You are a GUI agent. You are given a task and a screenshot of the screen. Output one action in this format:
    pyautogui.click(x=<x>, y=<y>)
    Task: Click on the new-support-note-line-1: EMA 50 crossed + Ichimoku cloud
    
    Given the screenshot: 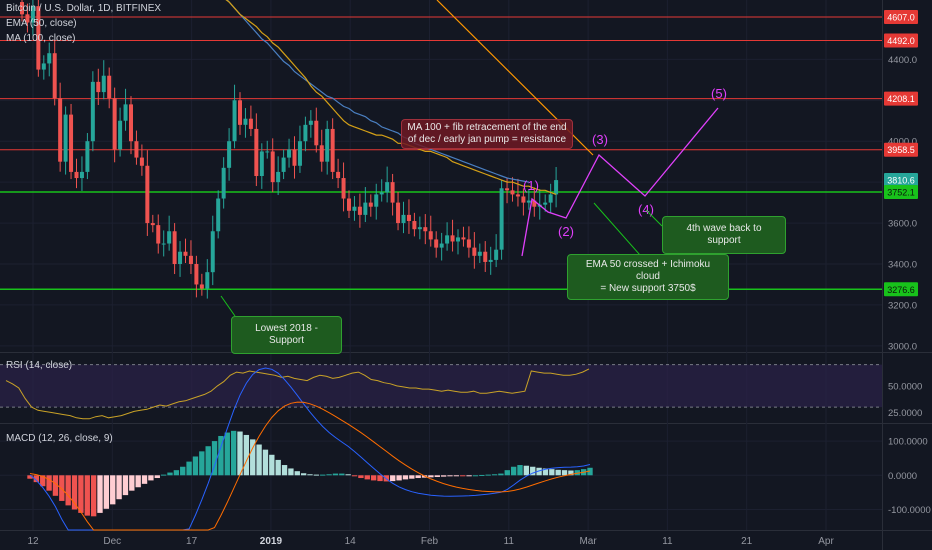 What is the action you would take?
    pyautogui.click(x=648, y=270)
    